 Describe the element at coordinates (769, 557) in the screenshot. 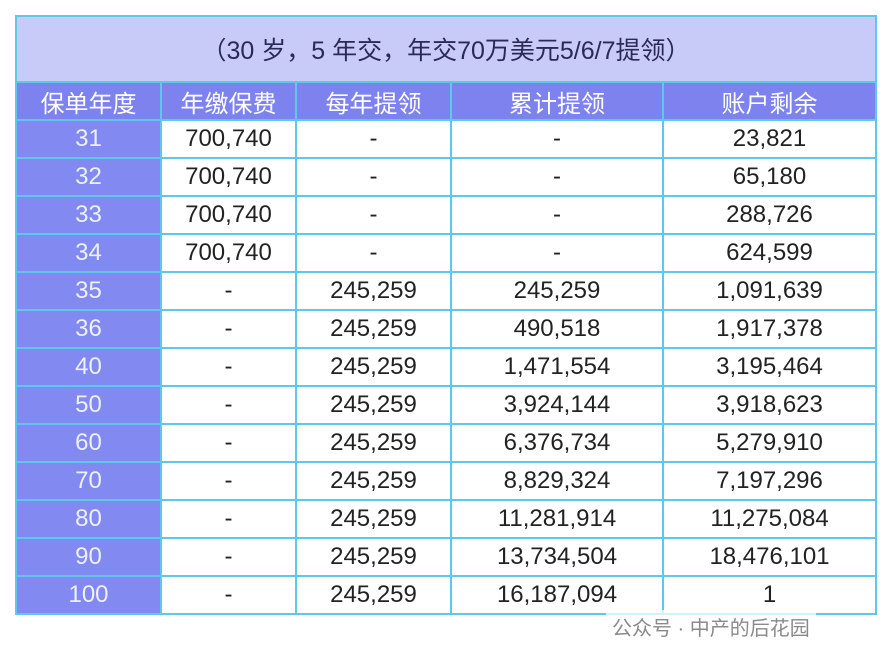

I see `table-cell: 18,476,101` at that location.